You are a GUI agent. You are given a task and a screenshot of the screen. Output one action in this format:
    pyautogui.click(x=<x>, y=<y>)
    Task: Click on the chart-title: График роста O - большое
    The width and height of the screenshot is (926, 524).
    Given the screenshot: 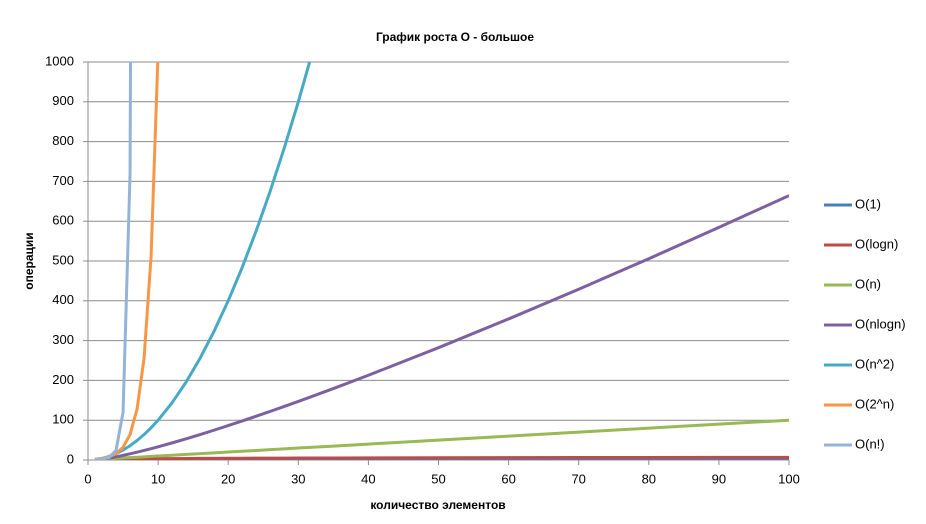 What is the action you would take?
    pyautogui.click(x=455, y=37)
    